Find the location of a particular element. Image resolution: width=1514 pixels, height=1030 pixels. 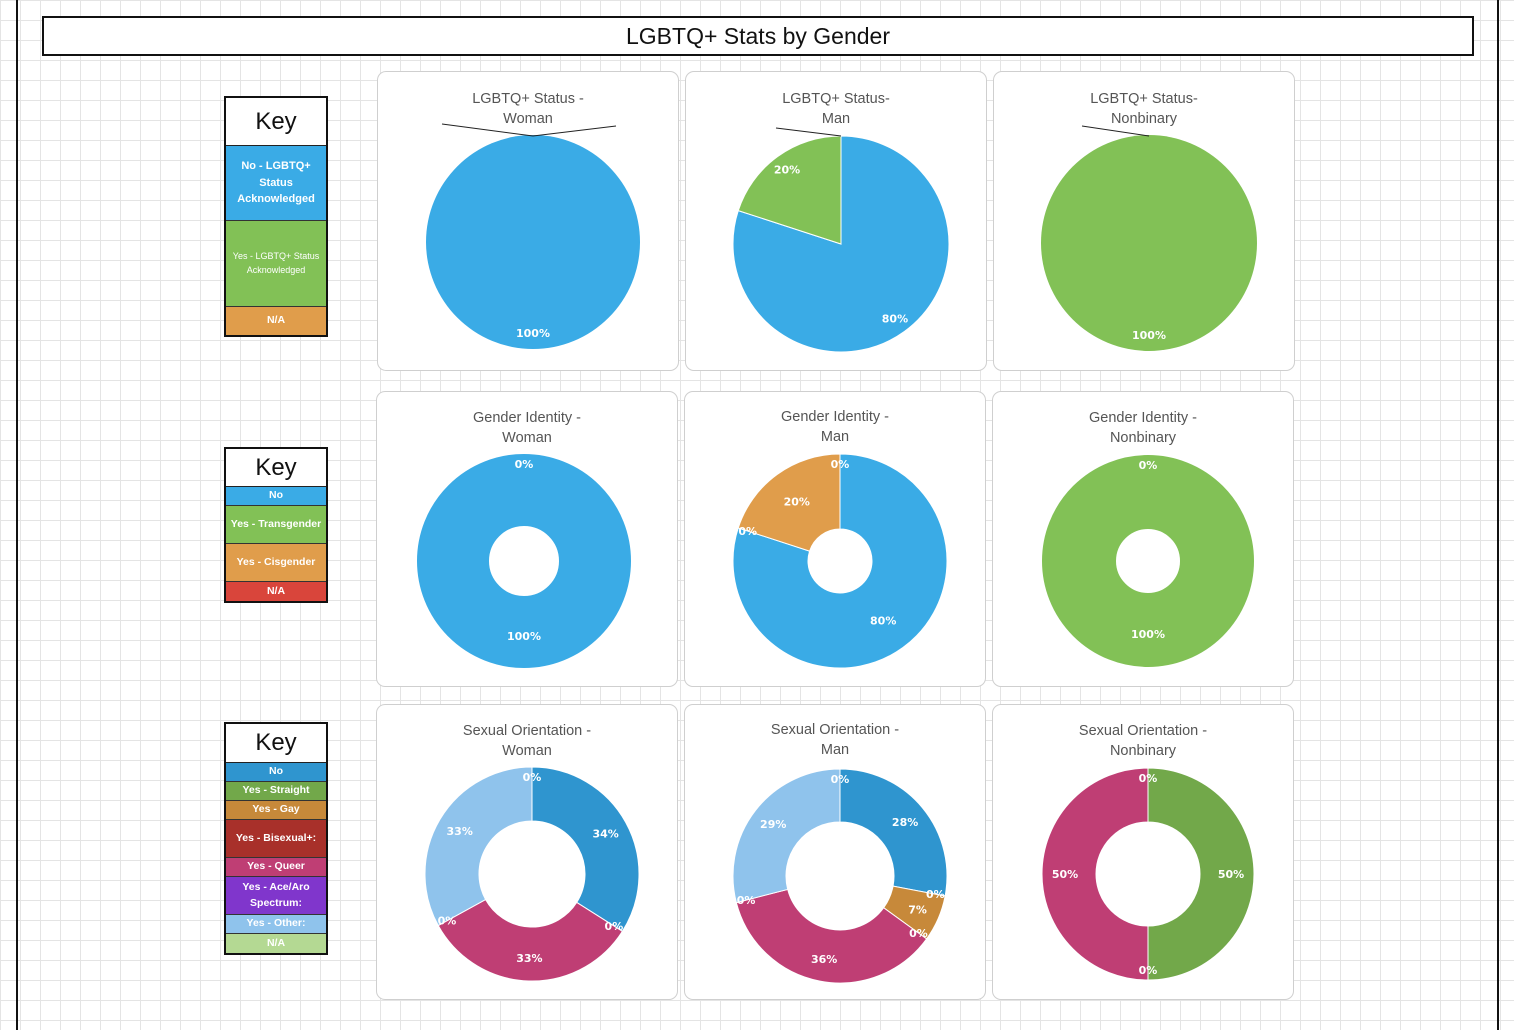

donut-chart: 34% 0% 33% 0% 33% 0% is located at coordinates (532, 874).